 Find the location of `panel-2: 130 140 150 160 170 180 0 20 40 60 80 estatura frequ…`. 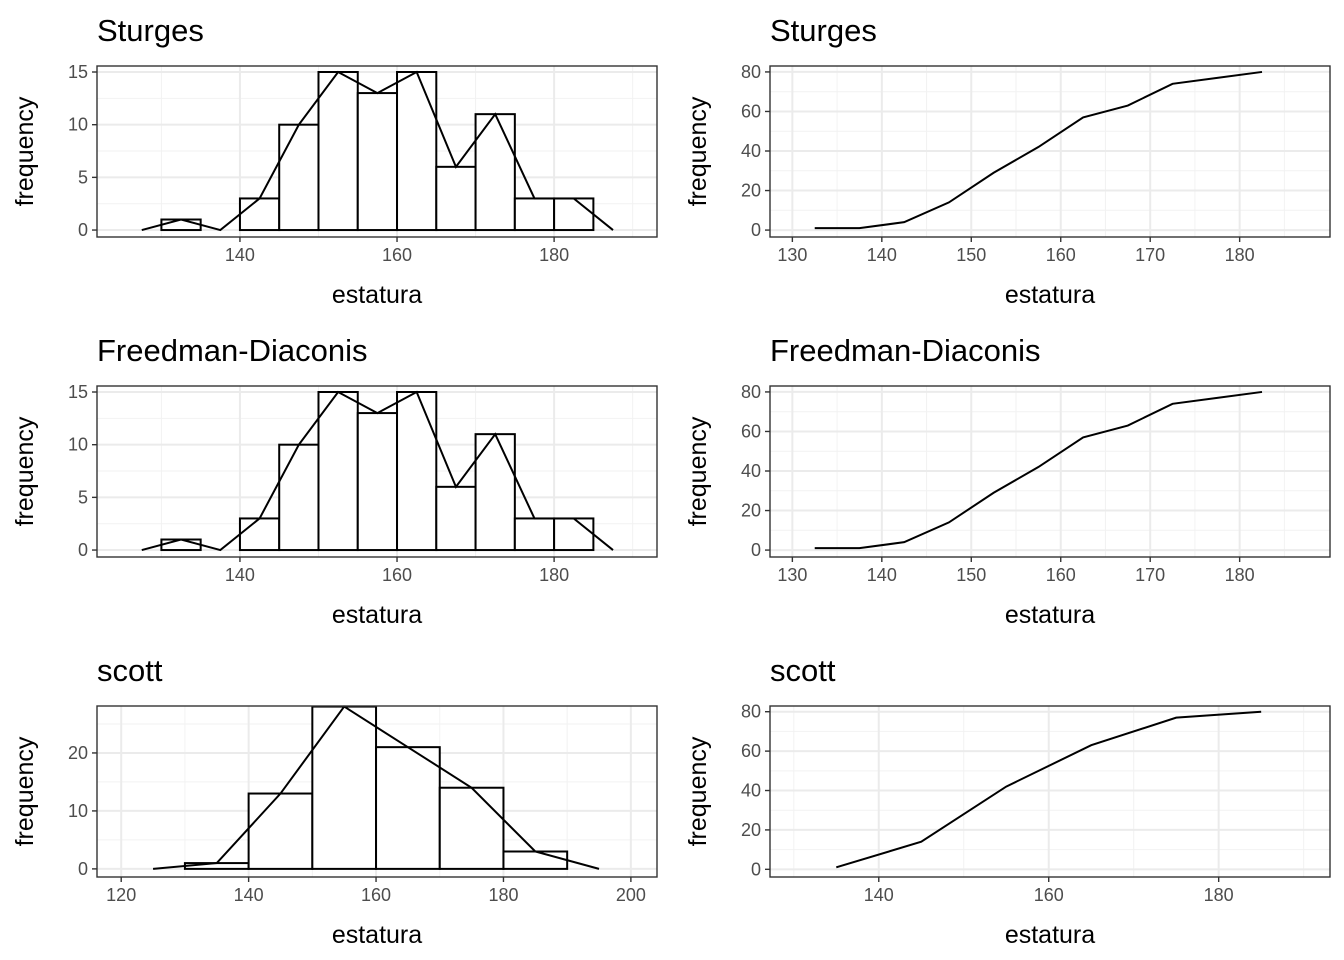

panel-2: 130 140 150 160 170 180 0 20 40 60 80 estatura frequ… is located at coordinates (1007, 161).